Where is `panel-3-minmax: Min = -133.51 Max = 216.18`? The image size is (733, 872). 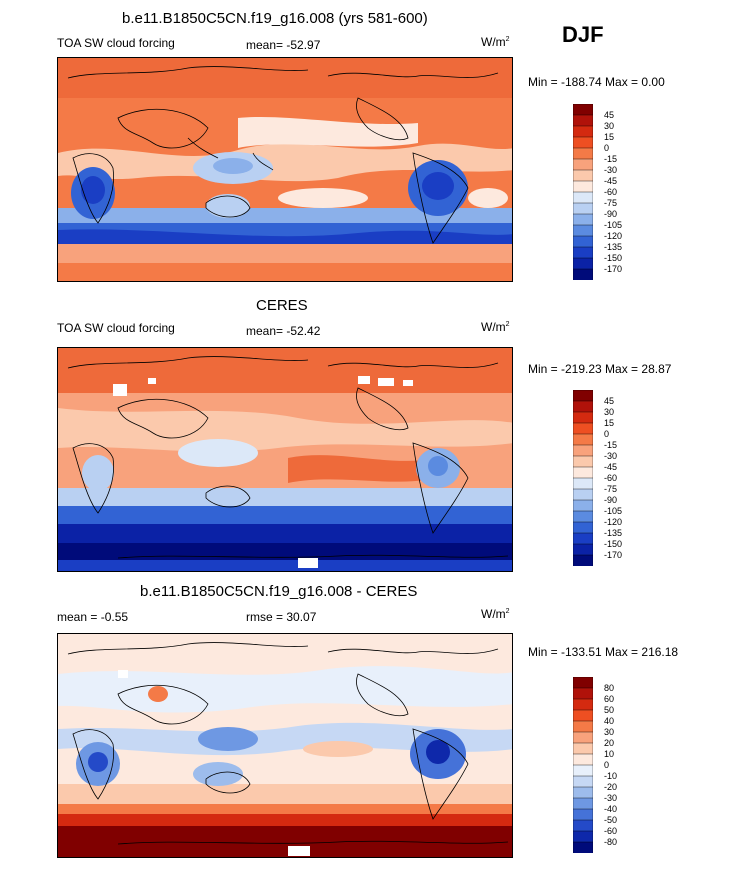 panel-3-minmax: Min = -133.51 Max = 216.18 is located at coordinates (603, 652).